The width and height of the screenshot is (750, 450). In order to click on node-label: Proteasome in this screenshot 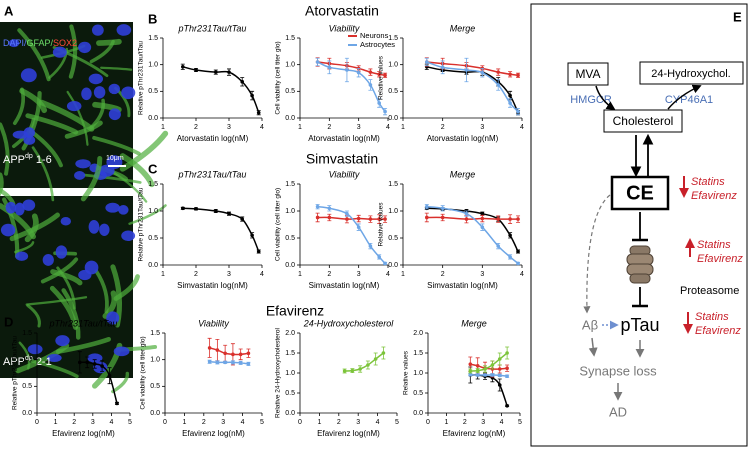, I will do `click(709, 291)`.